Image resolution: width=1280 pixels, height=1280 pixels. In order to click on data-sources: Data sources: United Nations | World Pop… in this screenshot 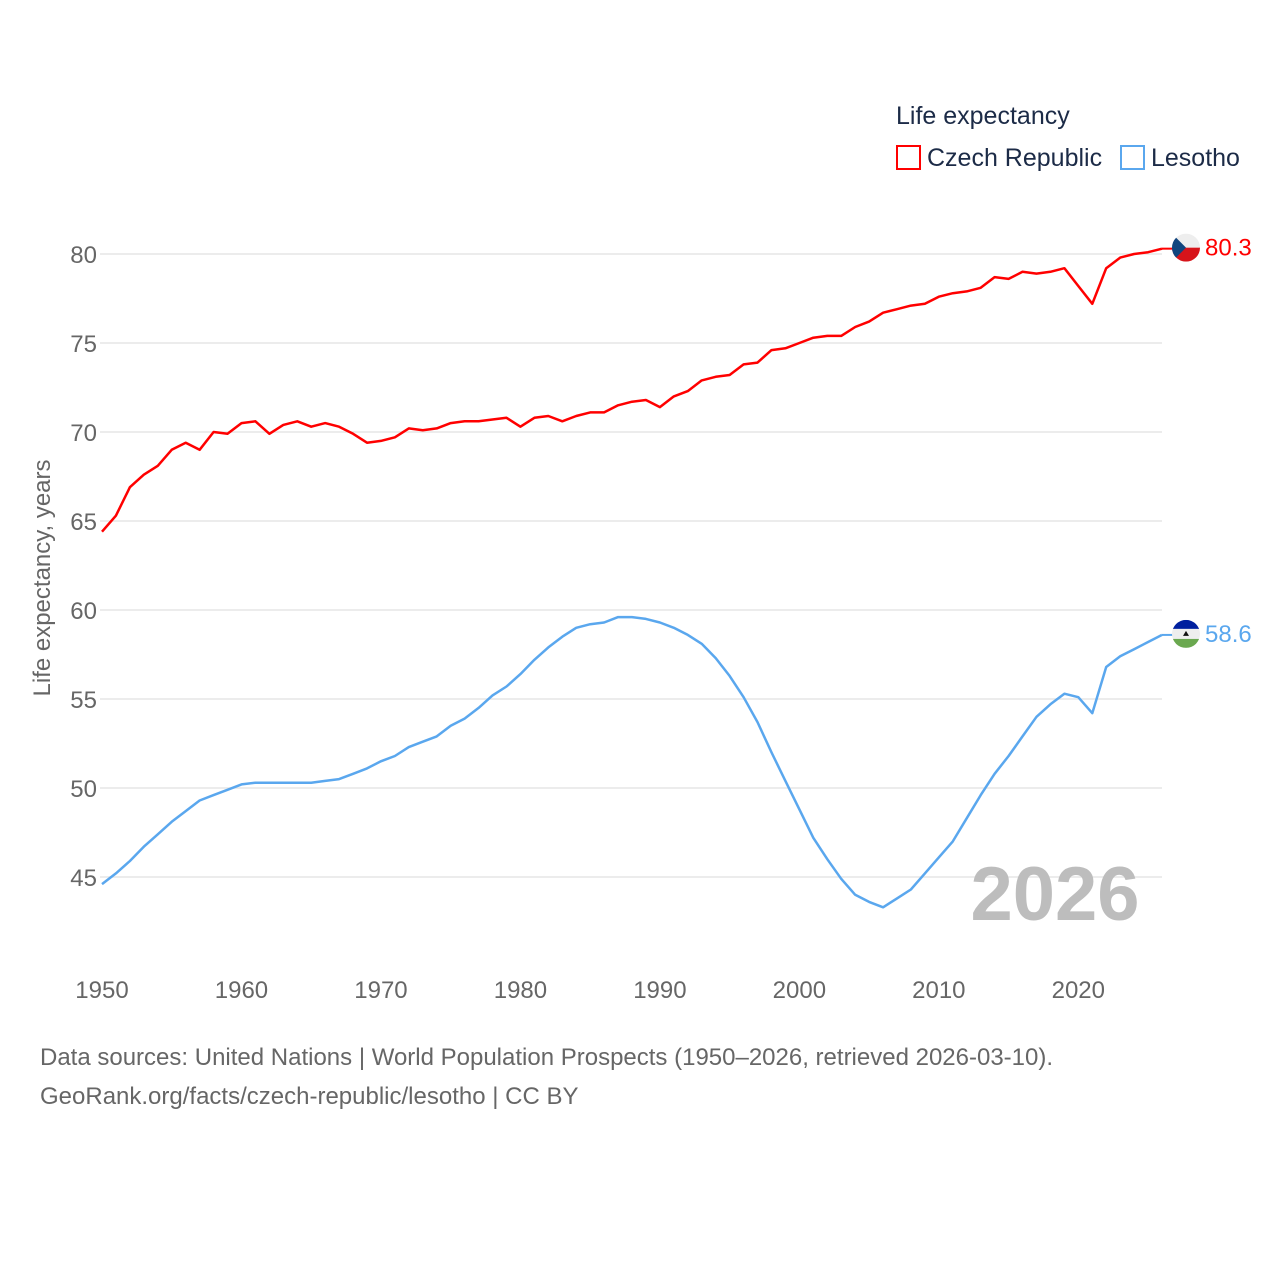, I will do `click(547, 1057)`.